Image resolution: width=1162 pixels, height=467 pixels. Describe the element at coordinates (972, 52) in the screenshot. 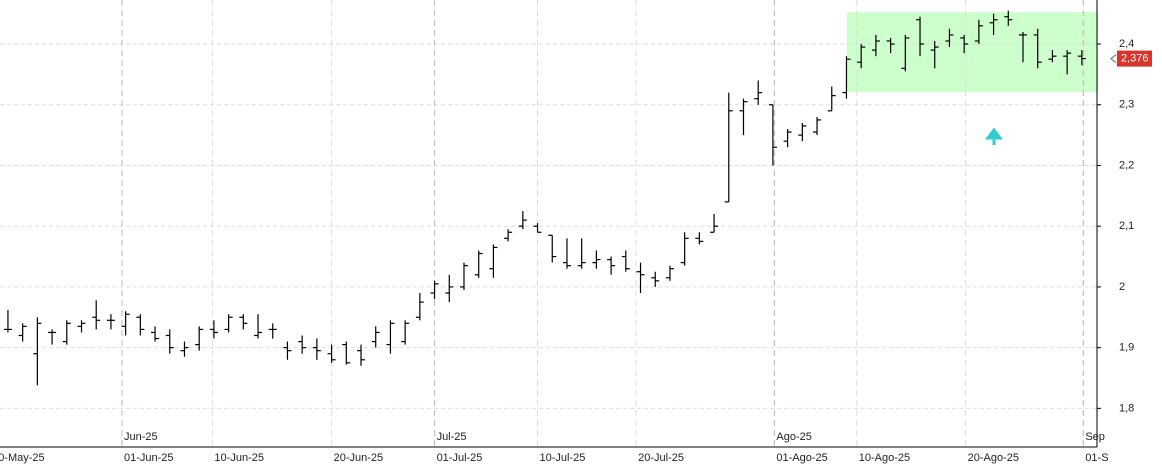

I see `highlight-zone` at that location.